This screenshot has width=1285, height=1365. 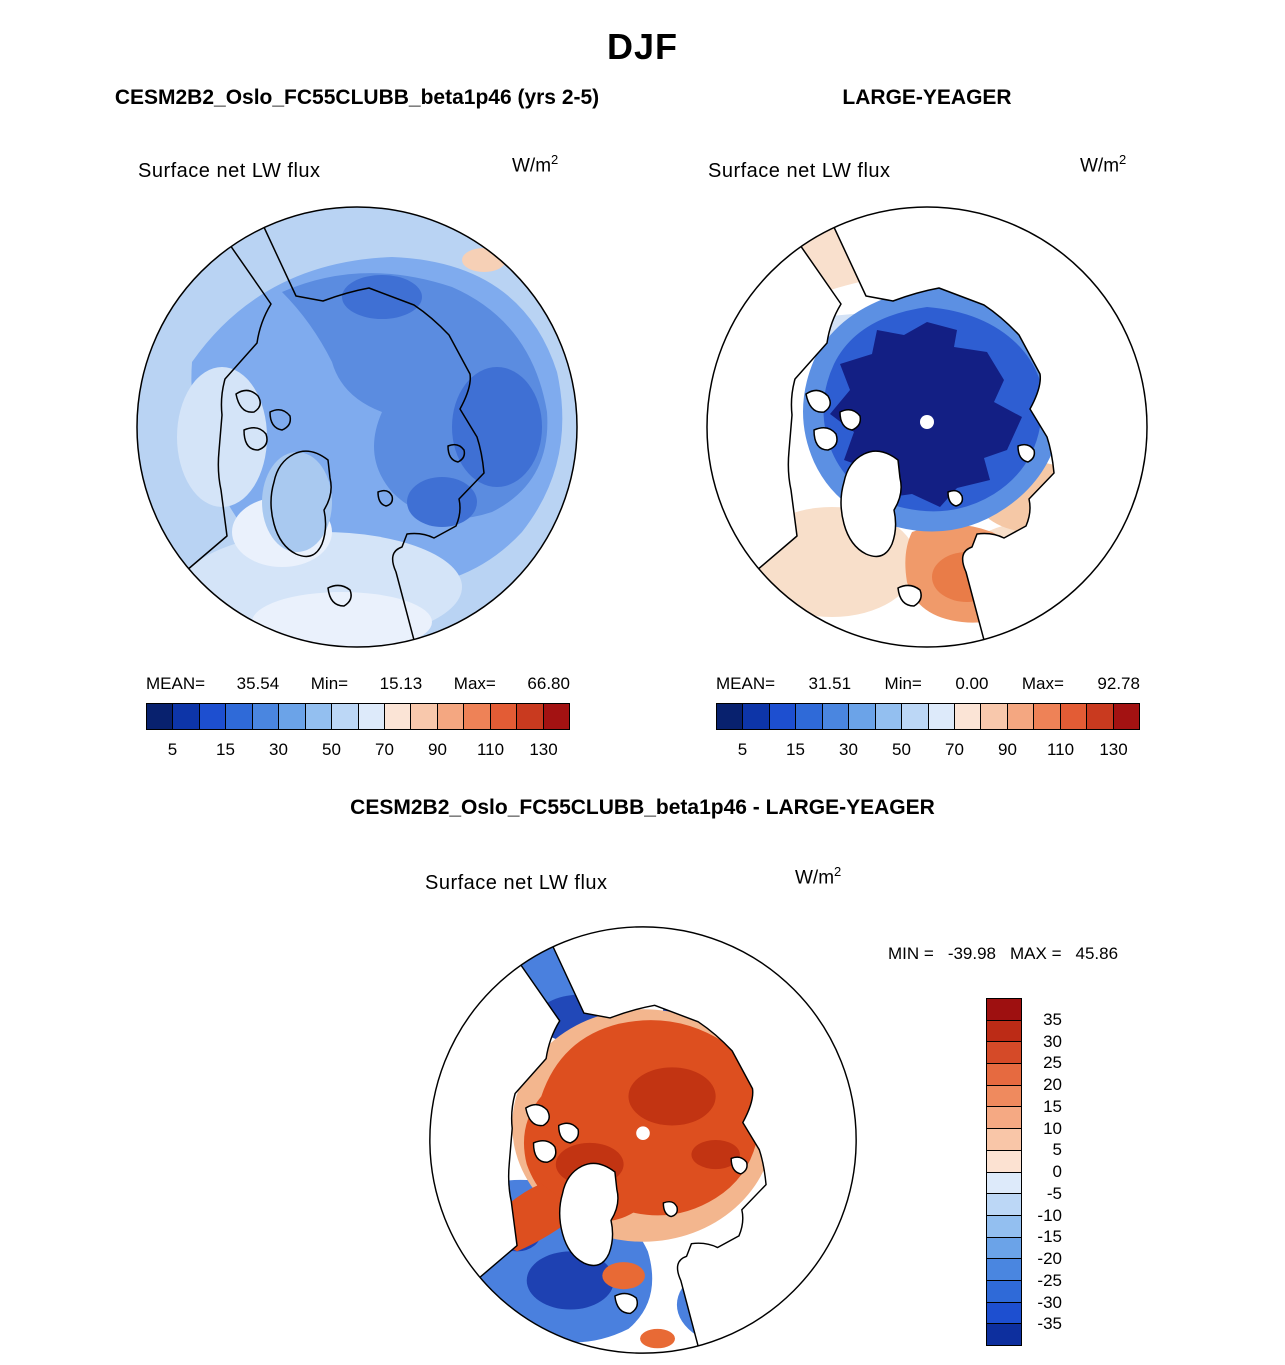 I want to click on left-colorbar, so click(x=358, y=716).